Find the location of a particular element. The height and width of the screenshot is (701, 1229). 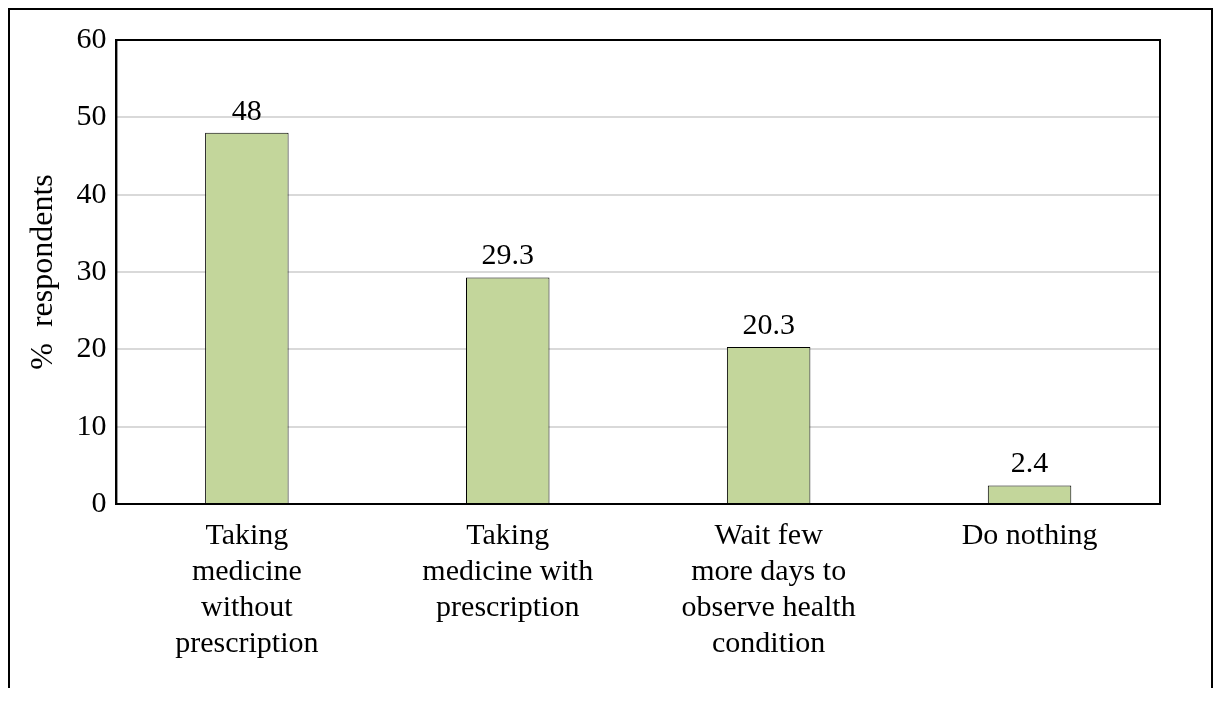

y-tick-label: 20 is located at coordinates (91, 347).